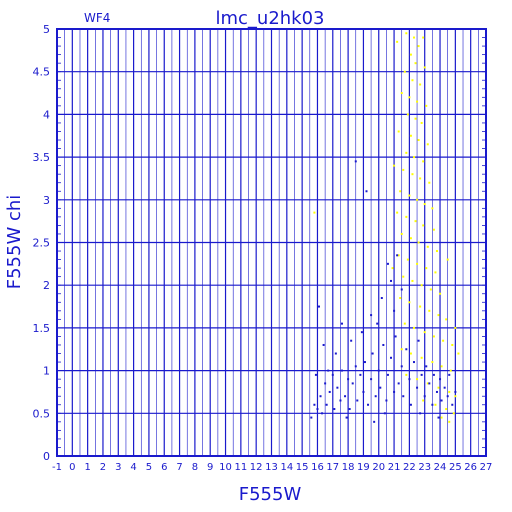  I want to click on x-tick-label: 9, so click(210, 467).